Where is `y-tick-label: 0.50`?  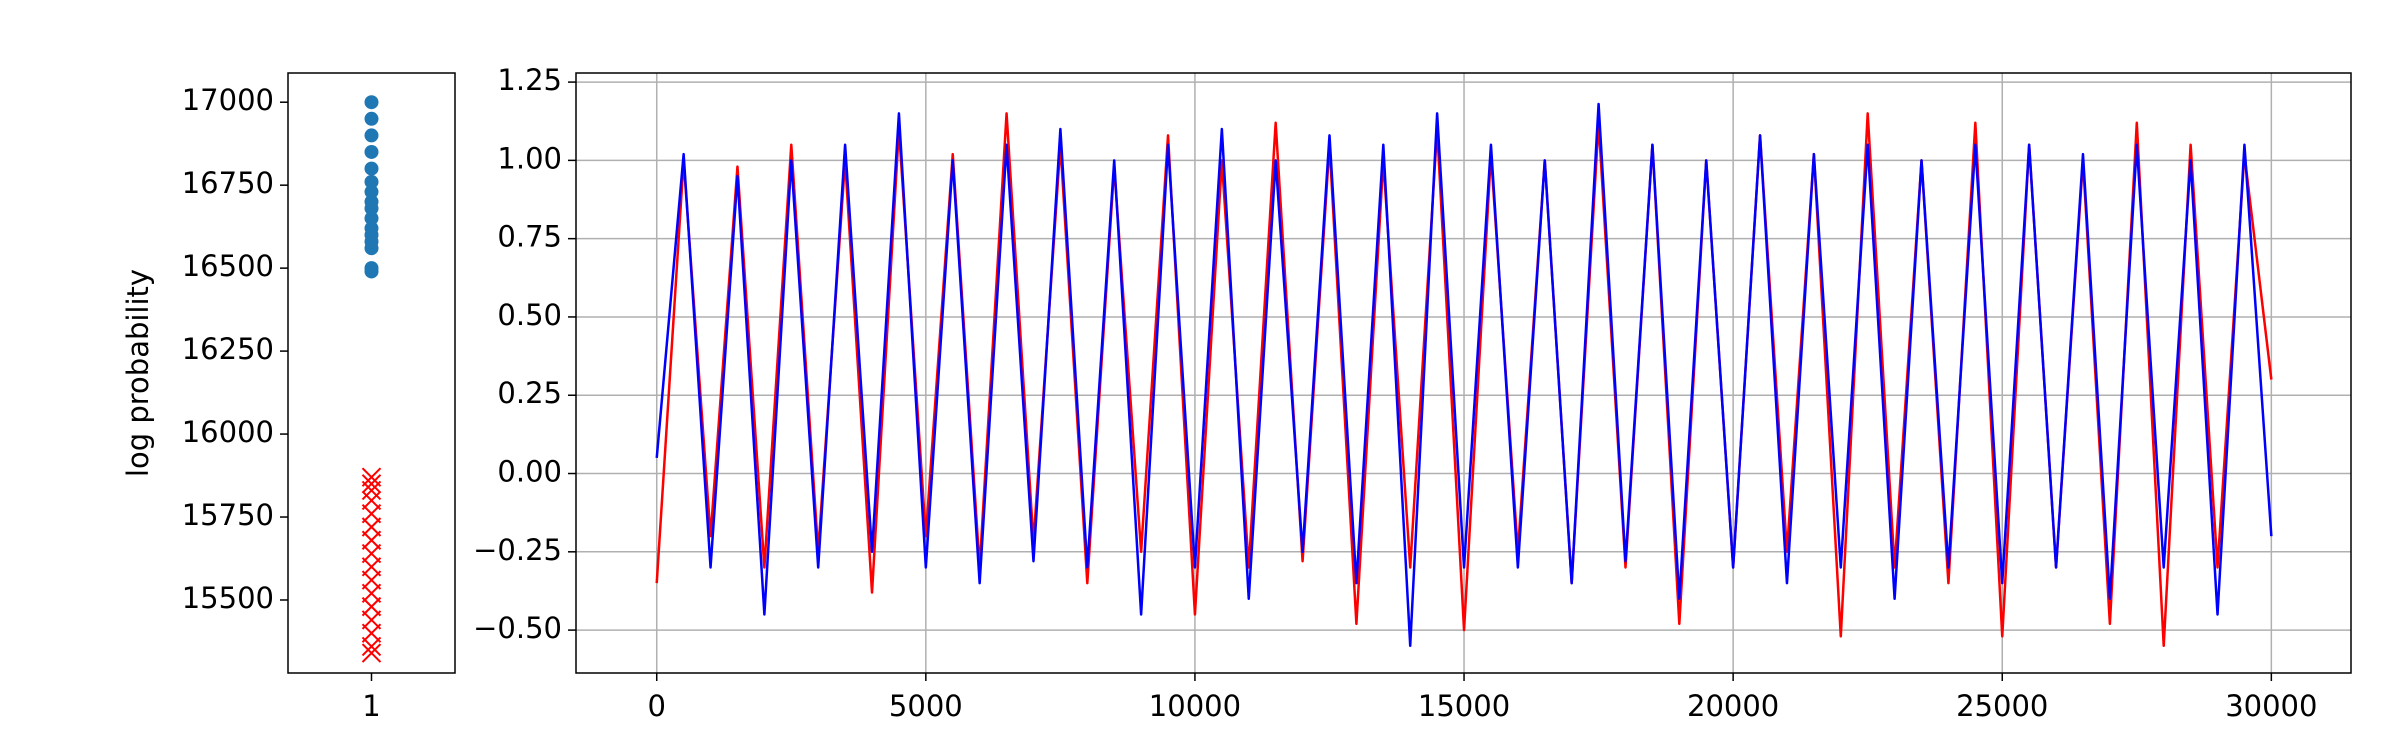
y-tick-label: 0.50 is located at coordinates (529, 315).